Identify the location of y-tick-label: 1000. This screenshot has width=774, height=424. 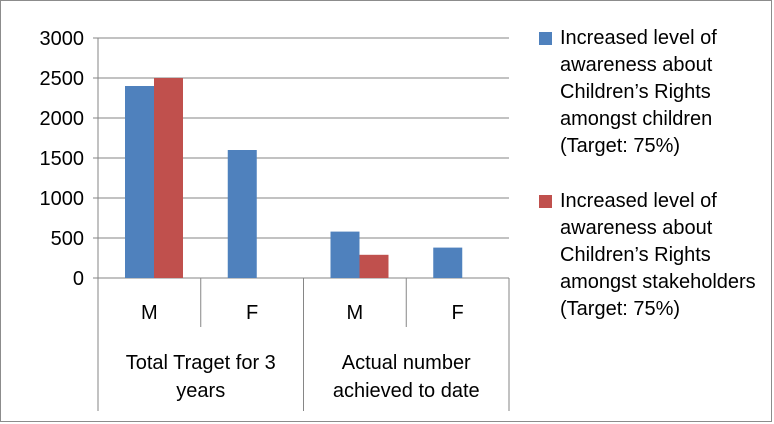
(62, 199).